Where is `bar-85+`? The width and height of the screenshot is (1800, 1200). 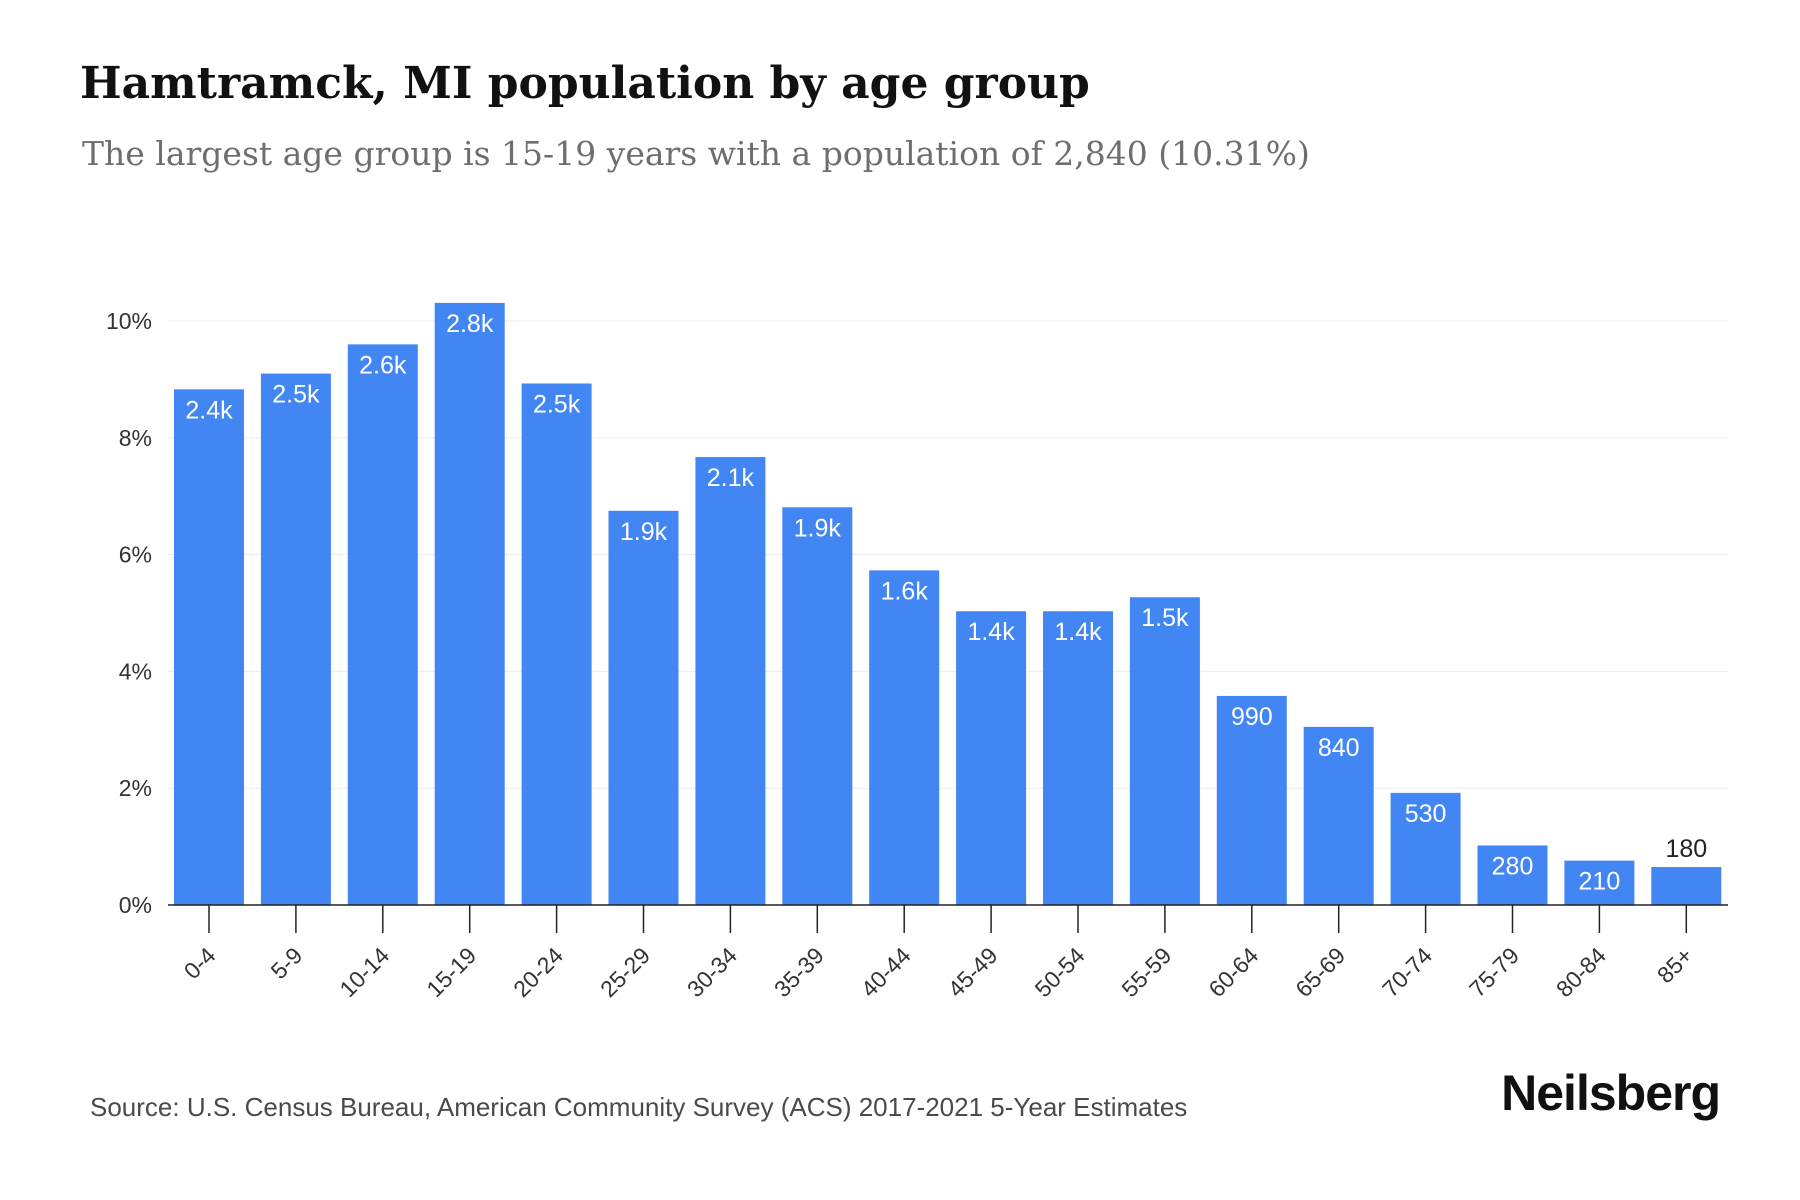
bar-85+ is located at coordinates (1686, 886).